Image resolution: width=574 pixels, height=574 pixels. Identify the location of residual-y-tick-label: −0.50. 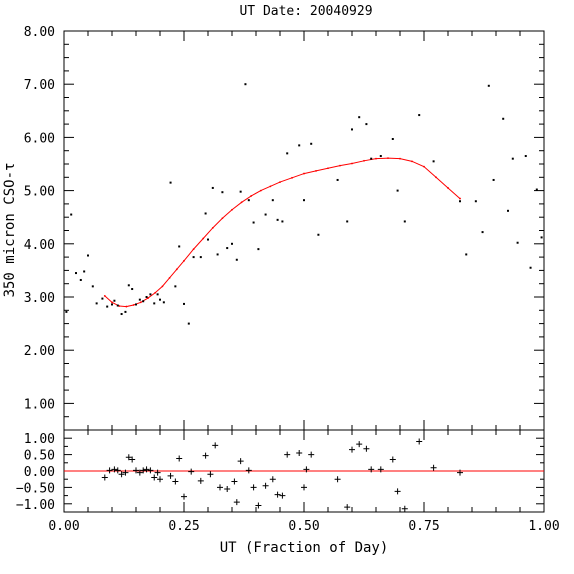
(35, 488).